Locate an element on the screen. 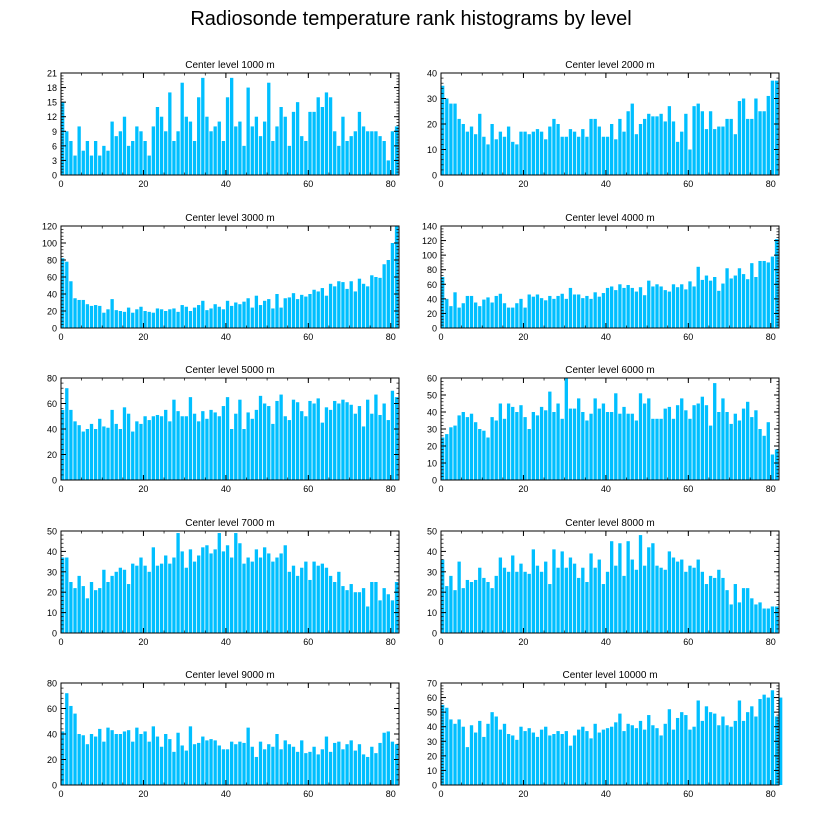 The width and height of the screenshot is (822, 824). y-tick-label: 80 is located at coordinates (432, 270).